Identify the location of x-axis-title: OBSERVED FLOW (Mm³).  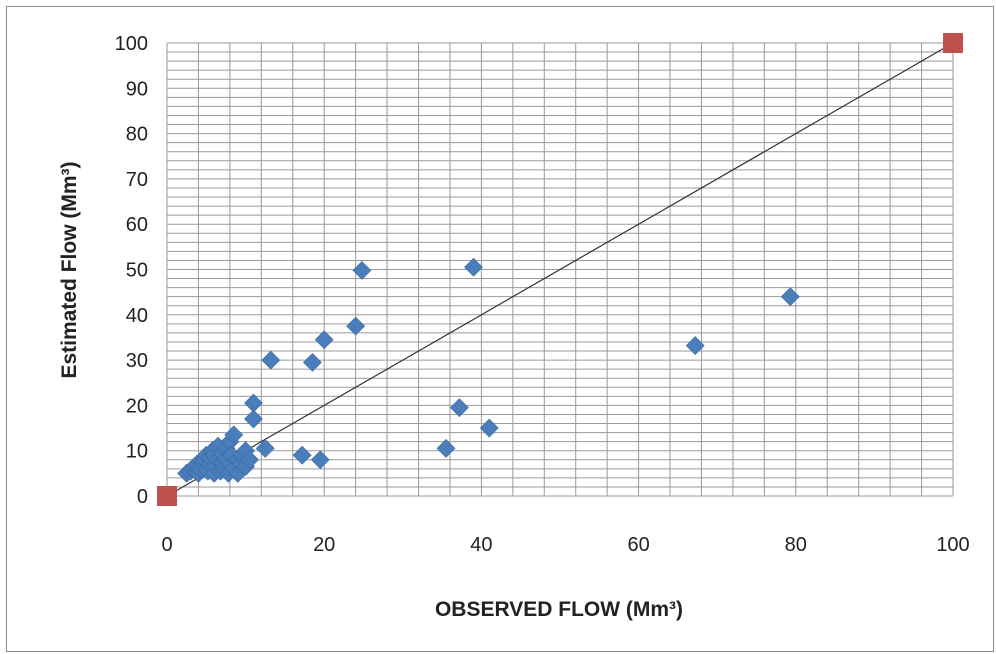
(559, 609).